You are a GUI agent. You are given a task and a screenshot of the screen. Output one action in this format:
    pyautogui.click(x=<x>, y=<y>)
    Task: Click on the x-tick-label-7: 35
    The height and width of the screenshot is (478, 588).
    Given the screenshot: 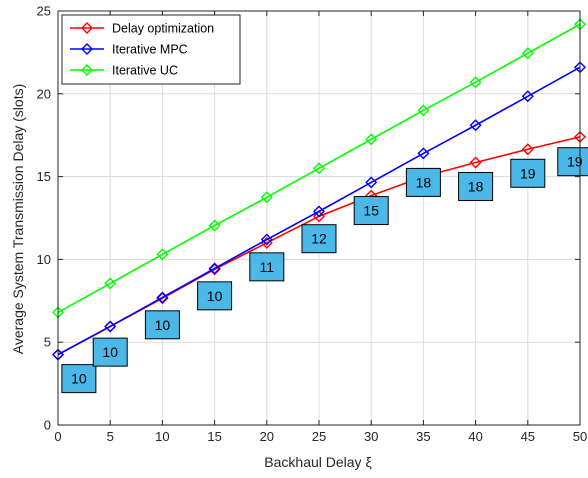 What is the action you would take?
    pyautogui.click(x=423, y=436)
    